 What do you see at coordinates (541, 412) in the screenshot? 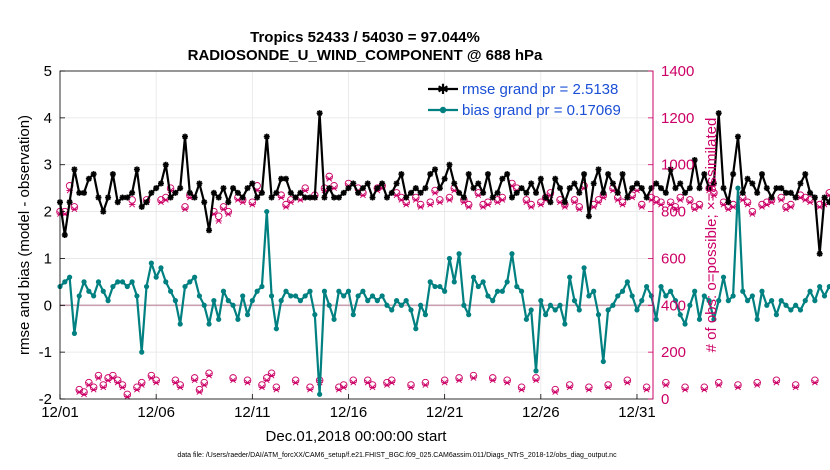
I see `x-tick-label: 12/26` at bounding box center [541, 412].